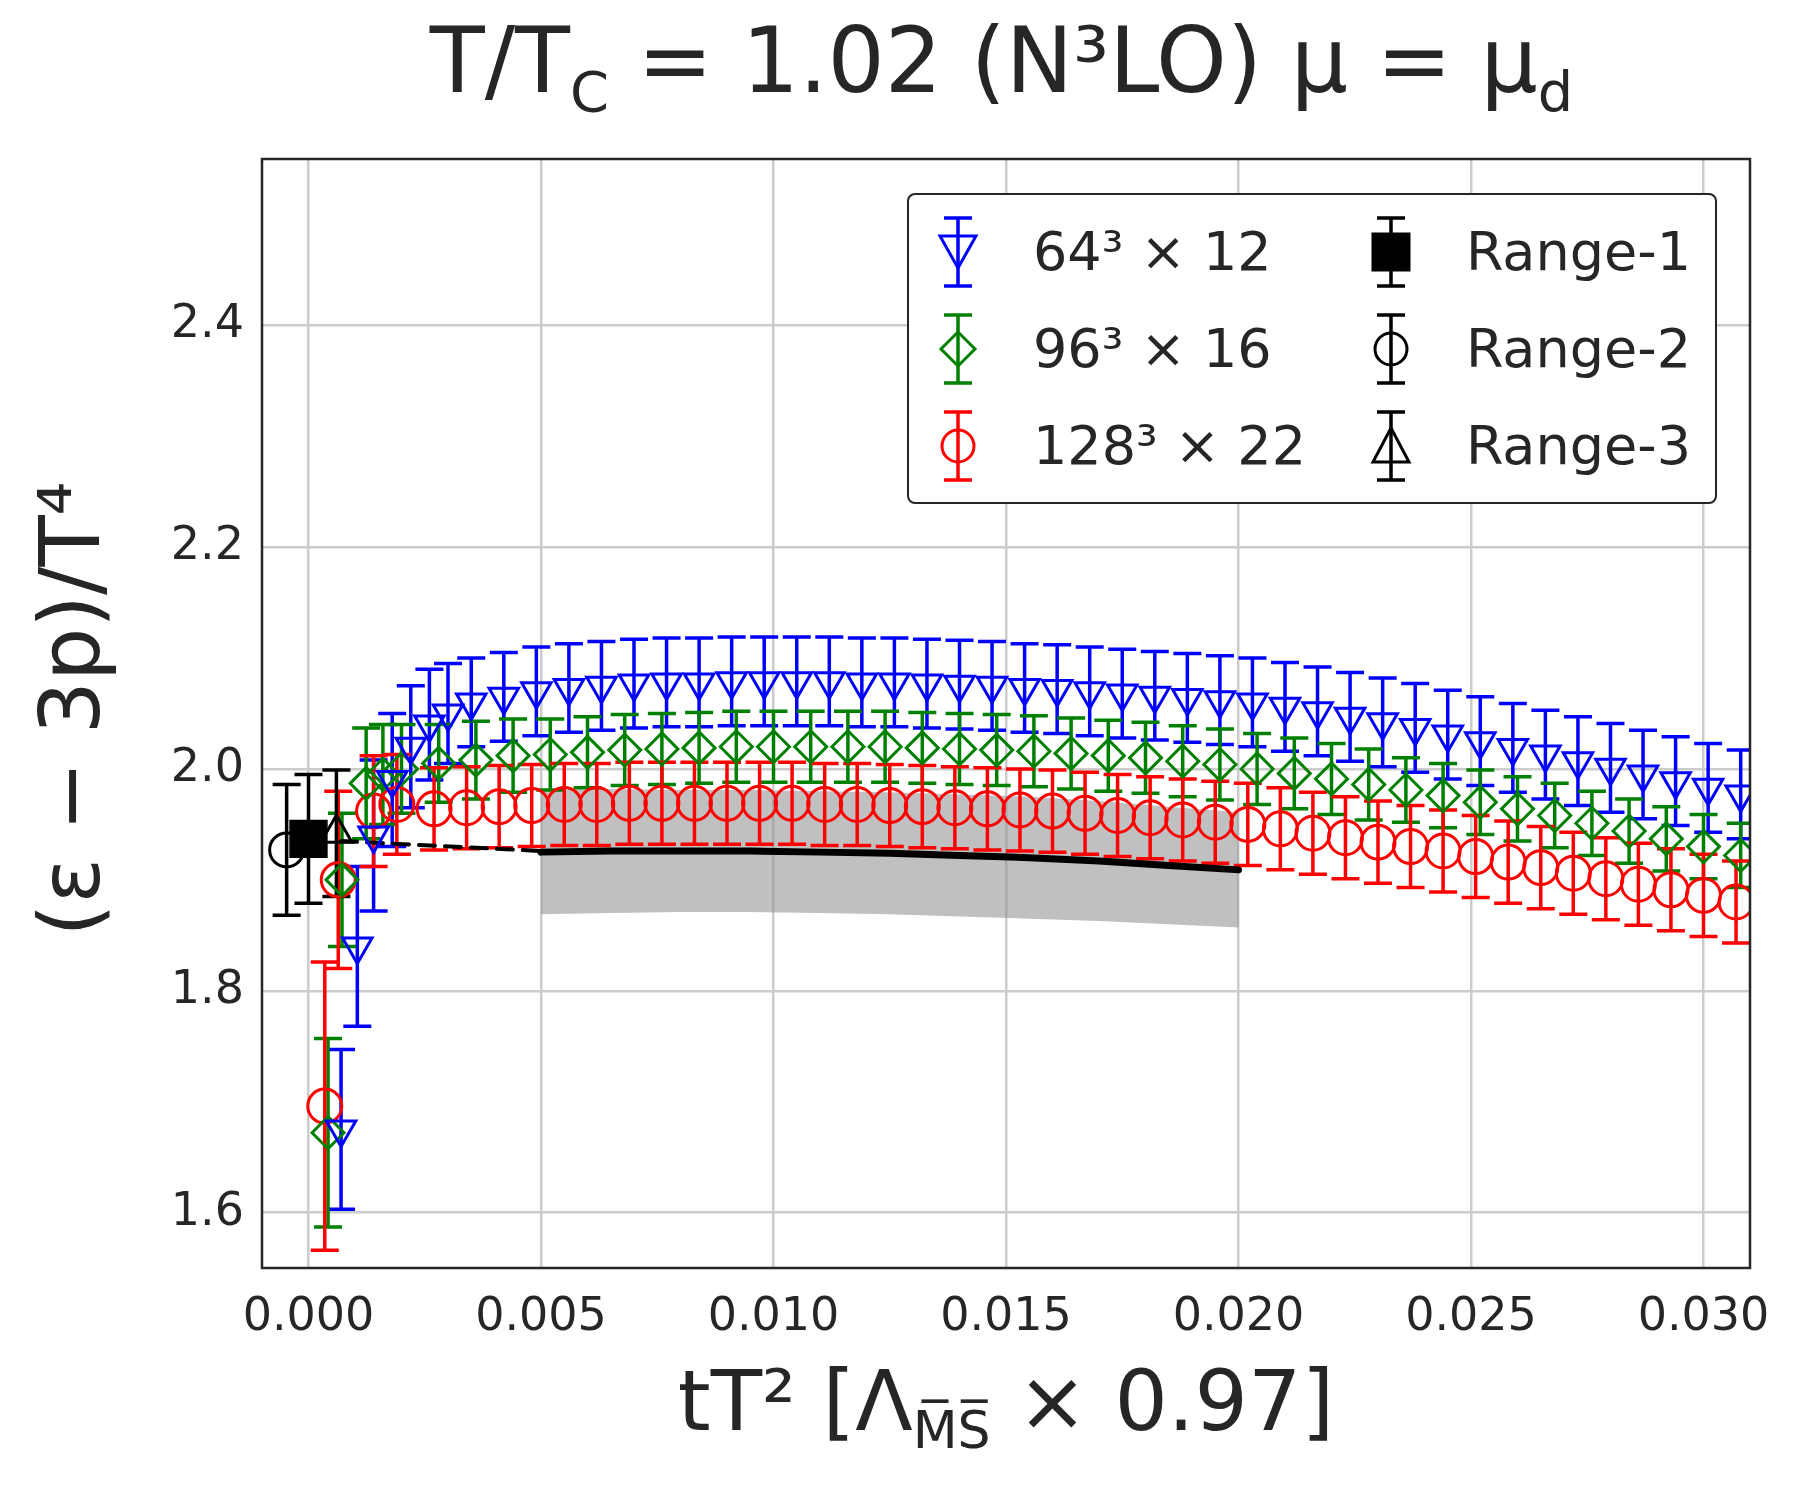  What do you see at coordinates (1006, 1313) in the screenshot?
I see `x-tick-label: 0.015` at bounding box center [1006, 1313].